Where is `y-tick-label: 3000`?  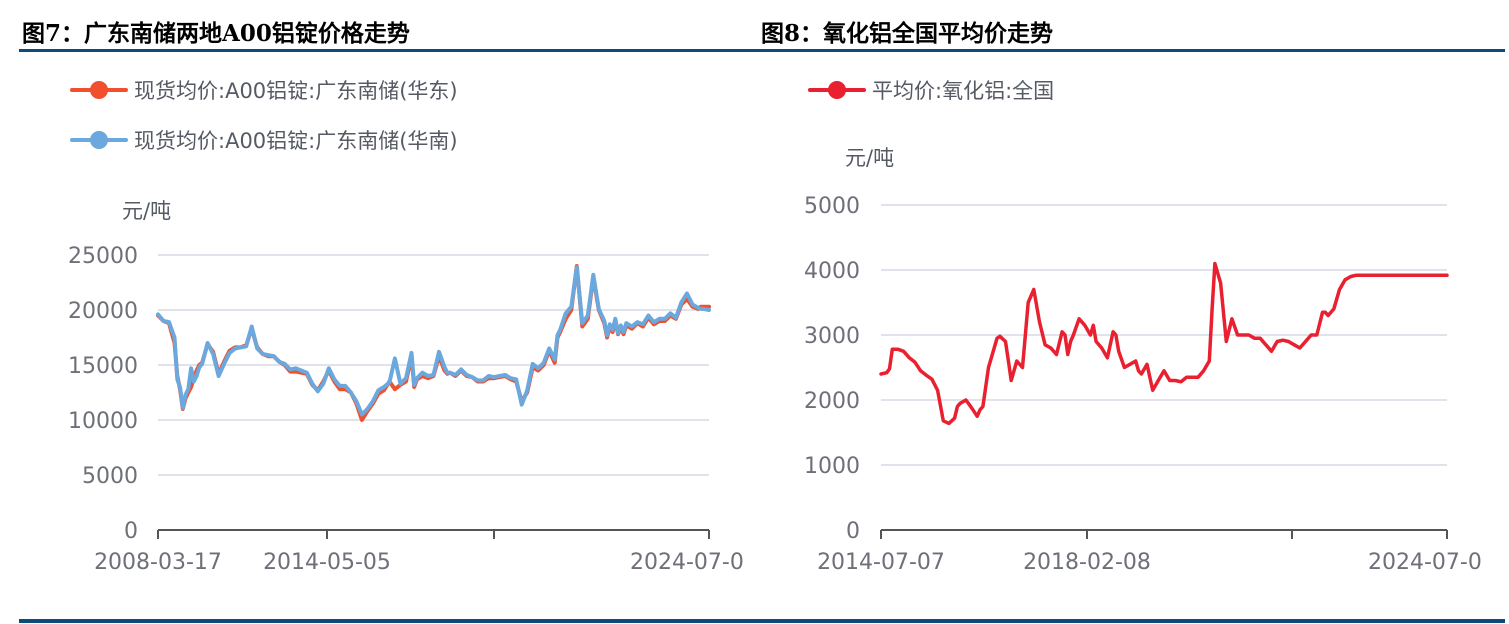 y-tick-label: 3000 is located at coordinates (832, 336).